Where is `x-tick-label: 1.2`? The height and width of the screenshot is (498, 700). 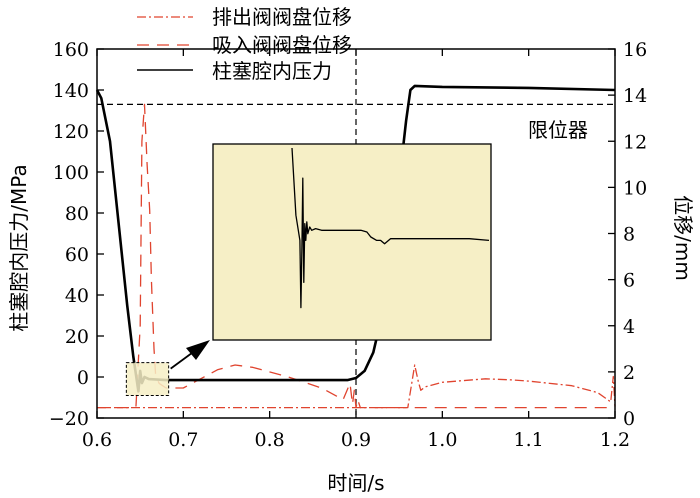 x-tick-label: 1.2 is located at coordinates (615, 440).